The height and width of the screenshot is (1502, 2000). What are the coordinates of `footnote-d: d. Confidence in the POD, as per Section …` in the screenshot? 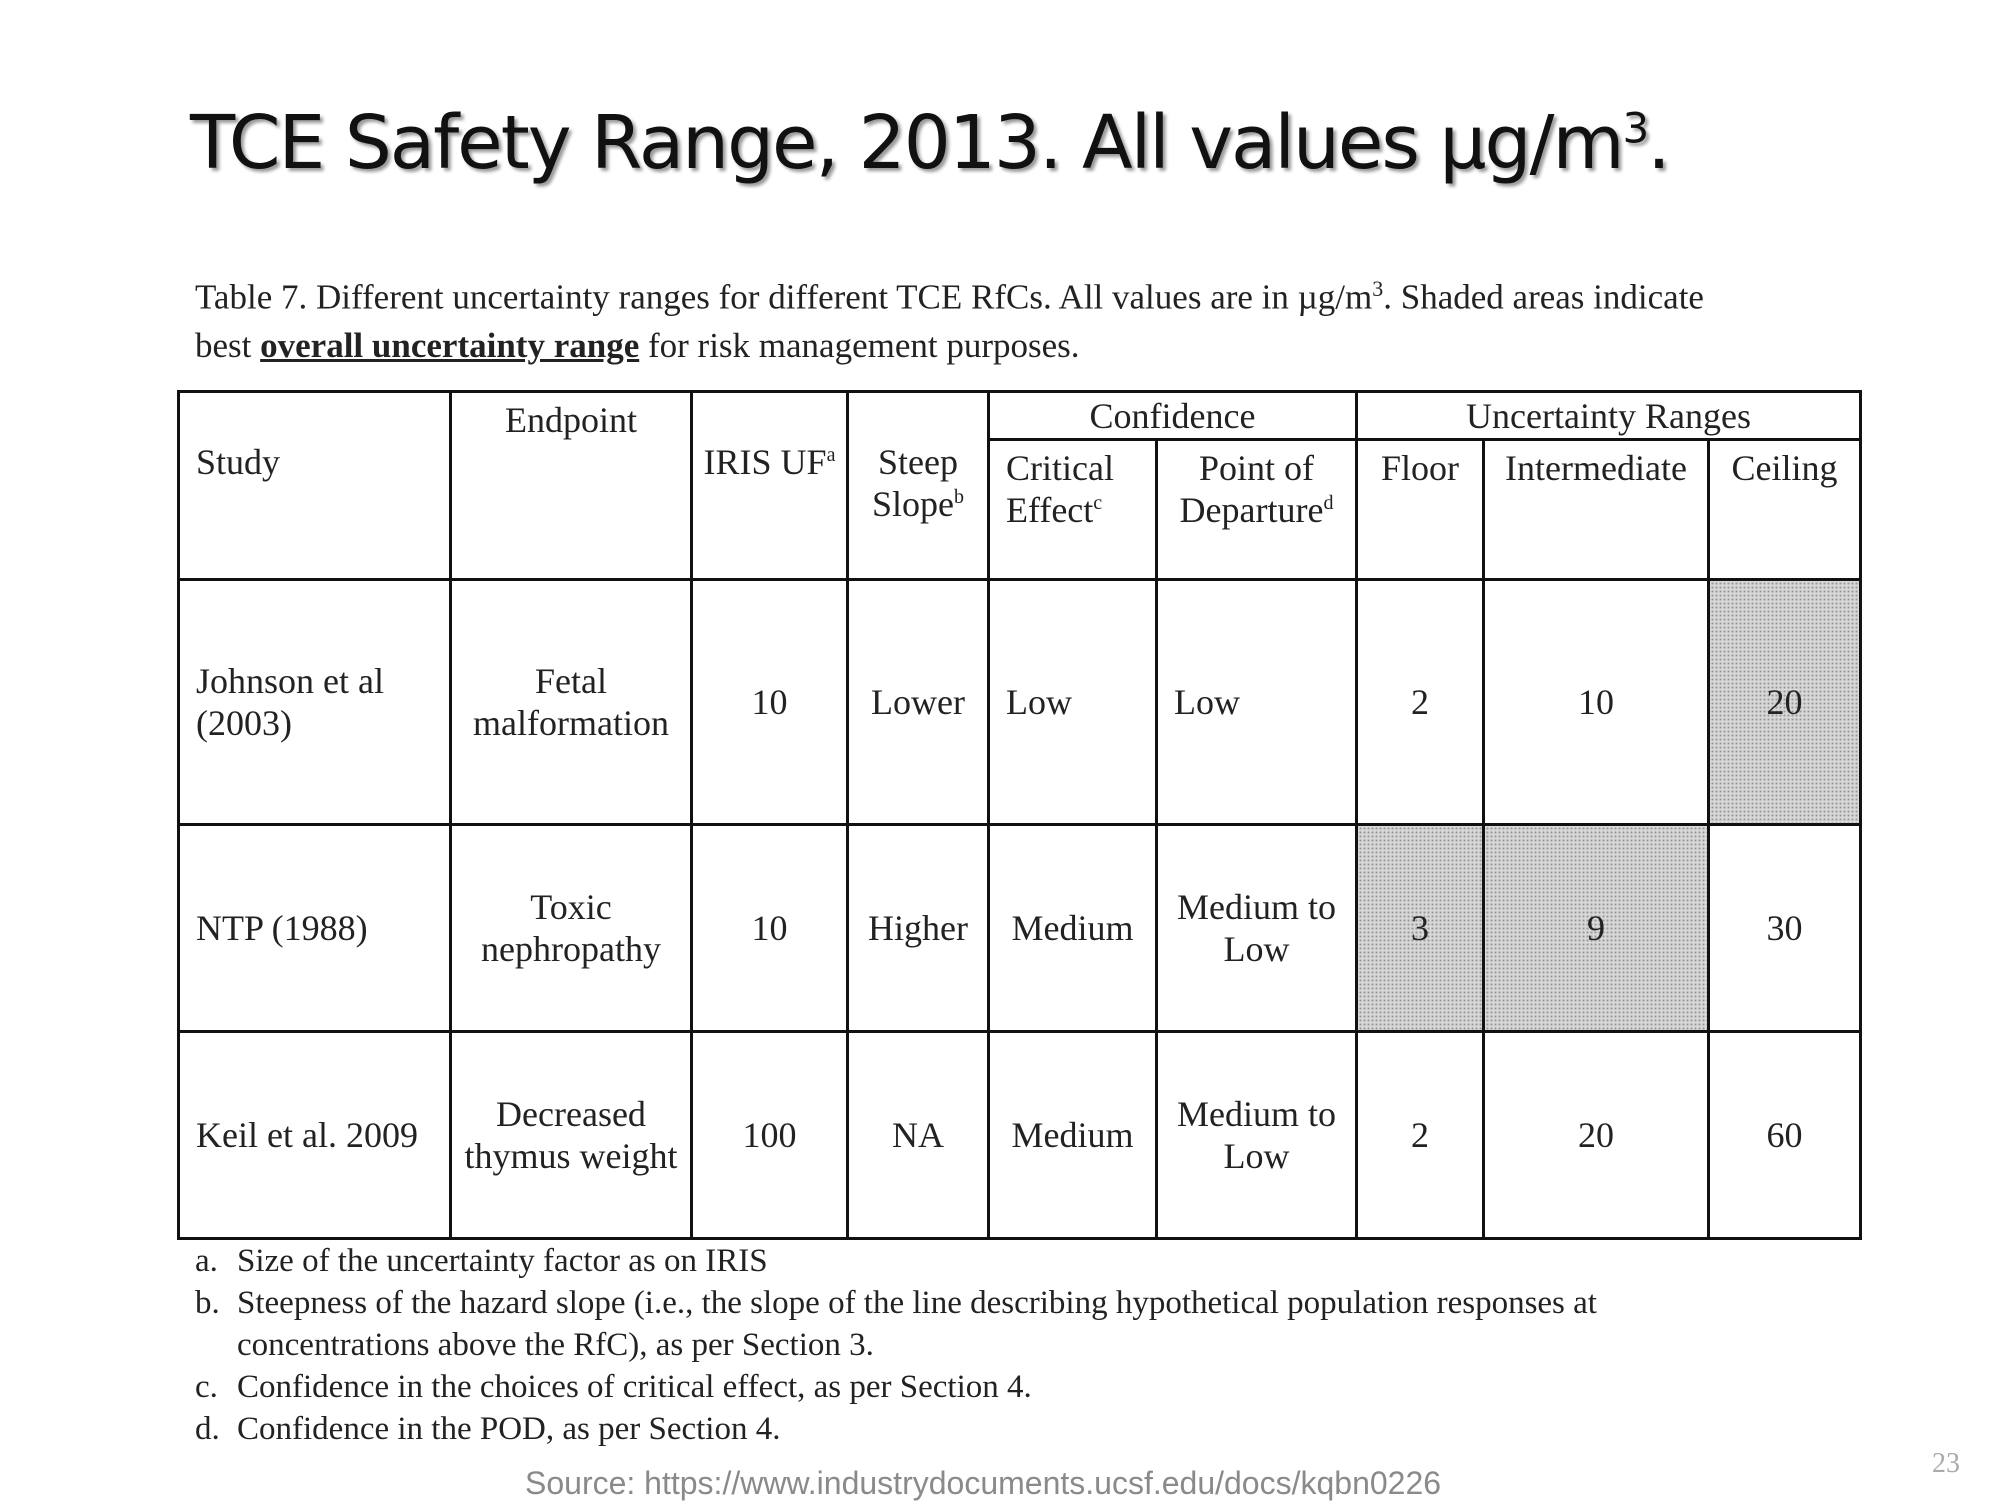 It's located at (945, 1429).